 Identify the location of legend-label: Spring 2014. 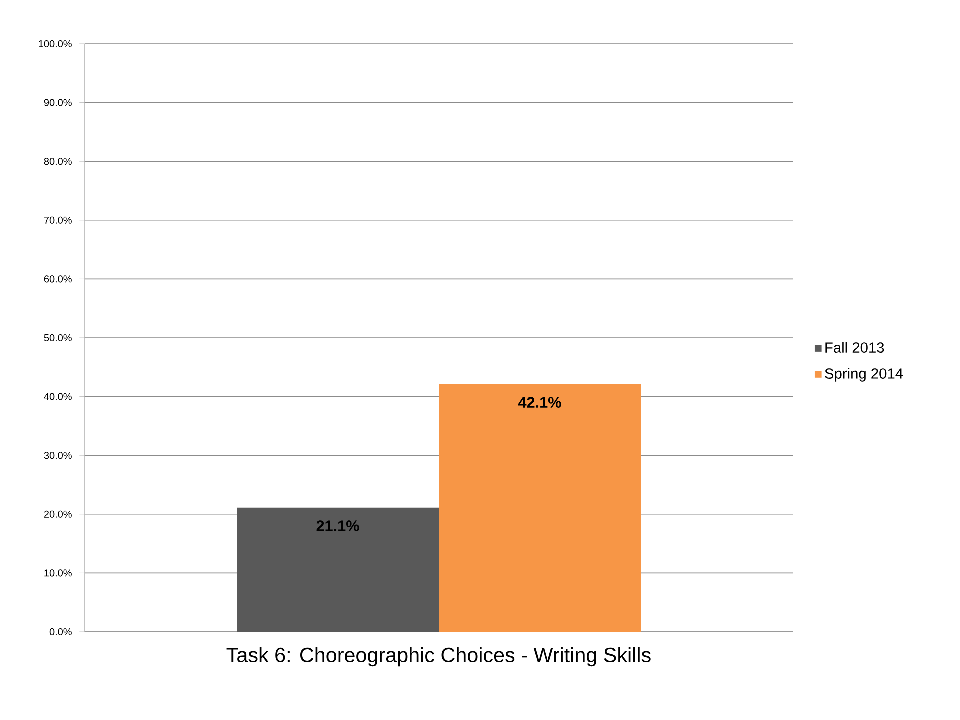
(864, 375).